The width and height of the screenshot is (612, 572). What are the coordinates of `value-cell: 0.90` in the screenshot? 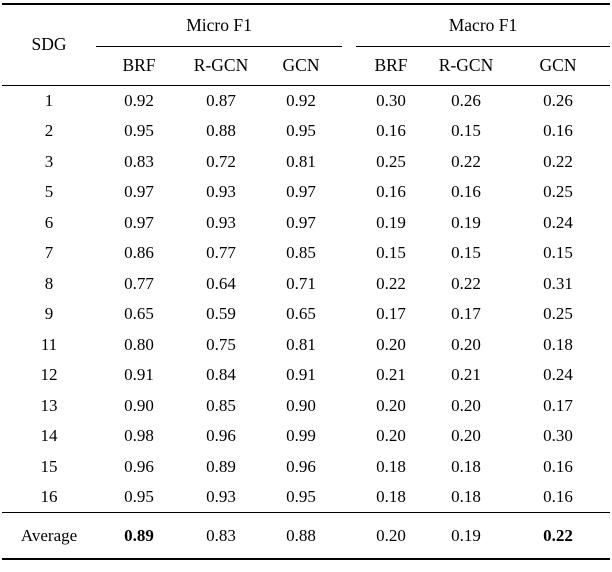 It's located at (301, 405).